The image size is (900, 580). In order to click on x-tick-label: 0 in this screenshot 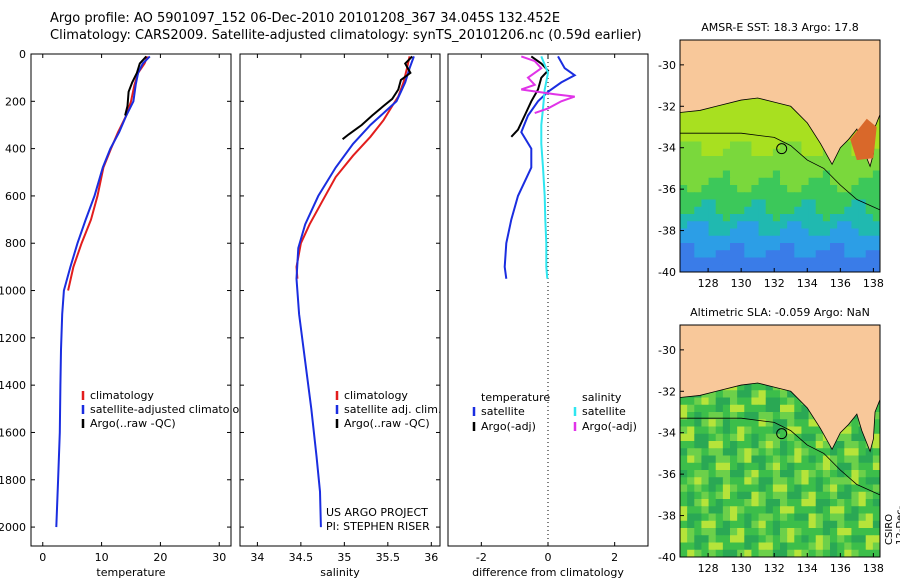, I will do `click(42, 557)`.